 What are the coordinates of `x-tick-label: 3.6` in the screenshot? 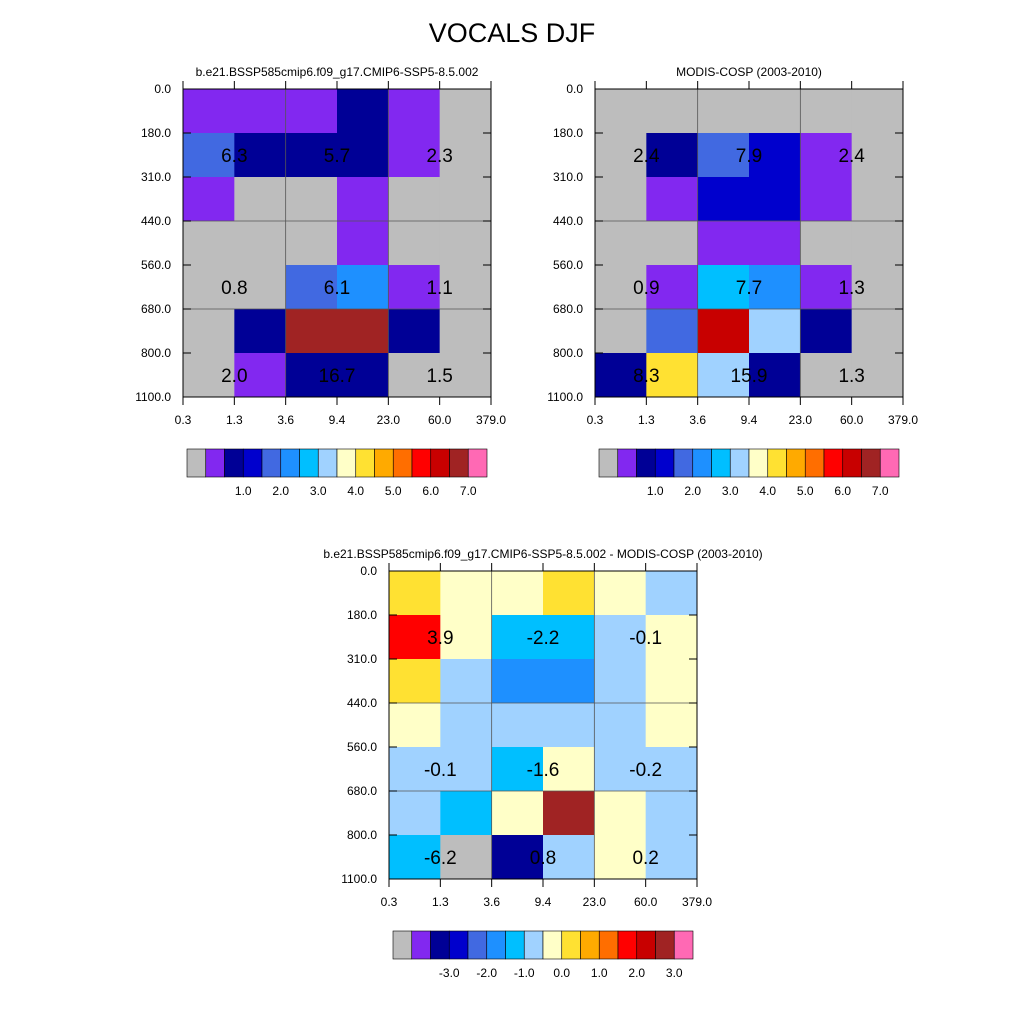 It's located at (285, 420).